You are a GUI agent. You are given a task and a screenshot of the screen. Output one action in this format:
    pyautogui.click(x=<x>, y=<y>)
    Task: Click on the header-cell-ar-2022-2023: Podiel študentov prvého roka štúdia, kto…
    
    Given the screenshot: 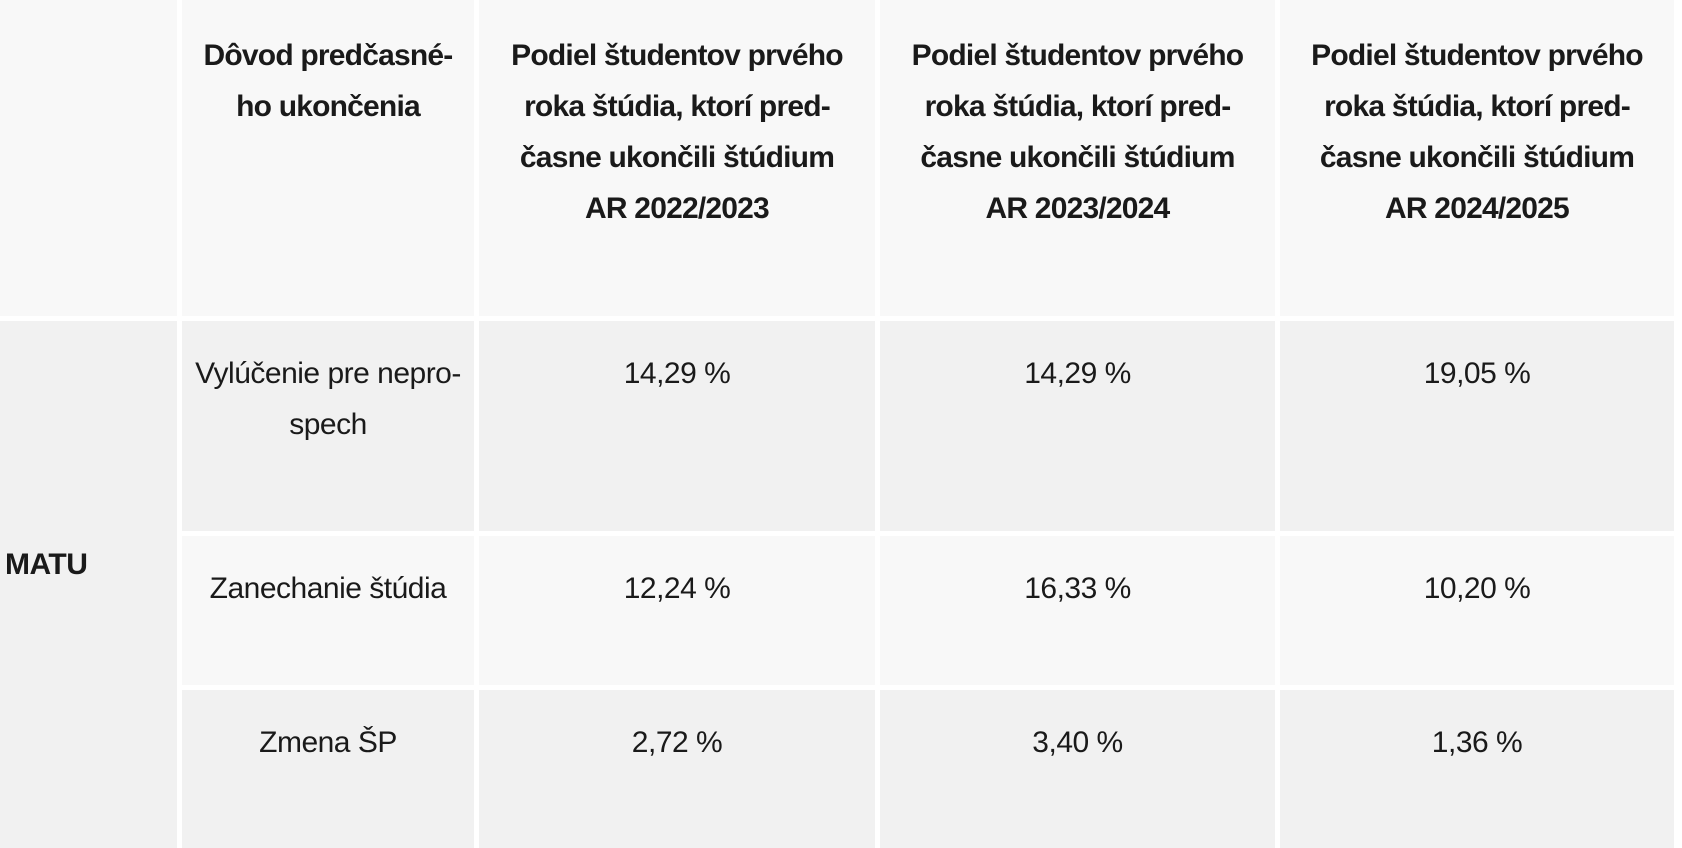 What is the action you would take?
    pyautogui.click(x=677, y=158)
    